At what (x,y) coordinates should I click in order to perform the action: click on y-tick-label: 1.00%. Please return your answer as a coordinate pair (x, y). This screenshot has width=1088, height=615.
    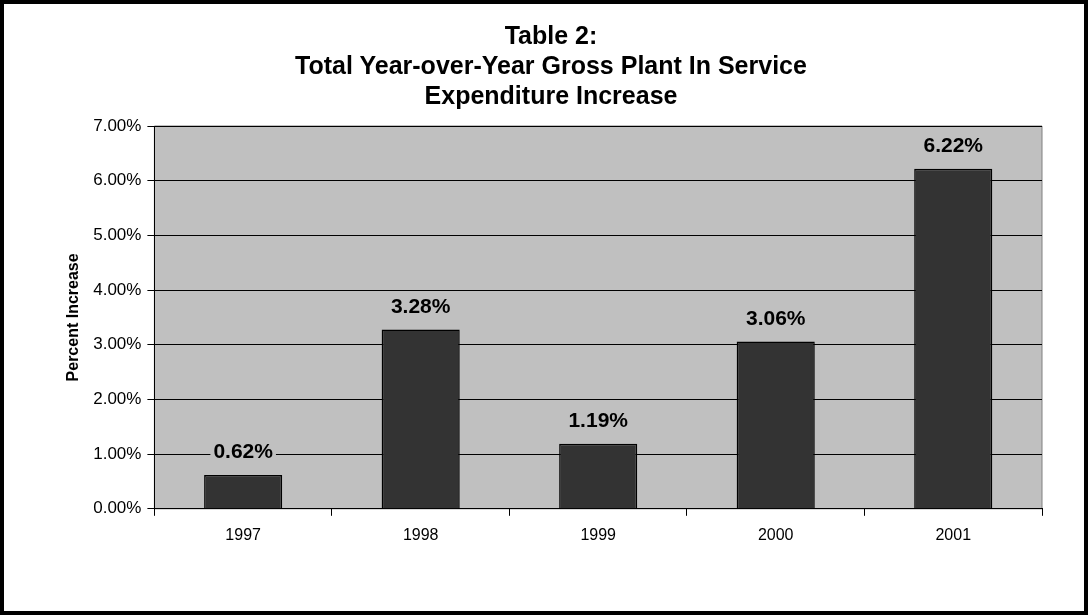
    Looking at the image, I should click on (117, 453).